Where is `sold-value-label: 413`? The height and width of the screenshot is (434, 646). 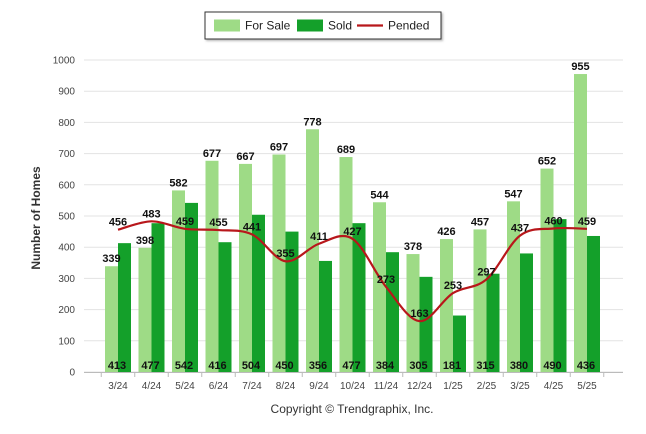 sold-value-label: 413 is located at coordinates (117, 366).